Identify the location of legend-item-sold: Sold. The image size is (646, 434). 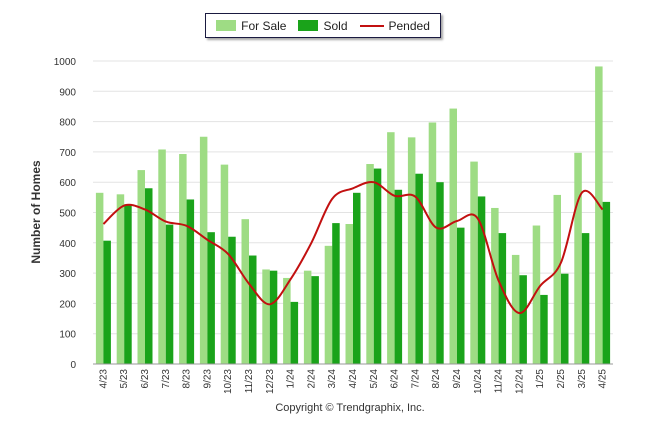
(323, 25).